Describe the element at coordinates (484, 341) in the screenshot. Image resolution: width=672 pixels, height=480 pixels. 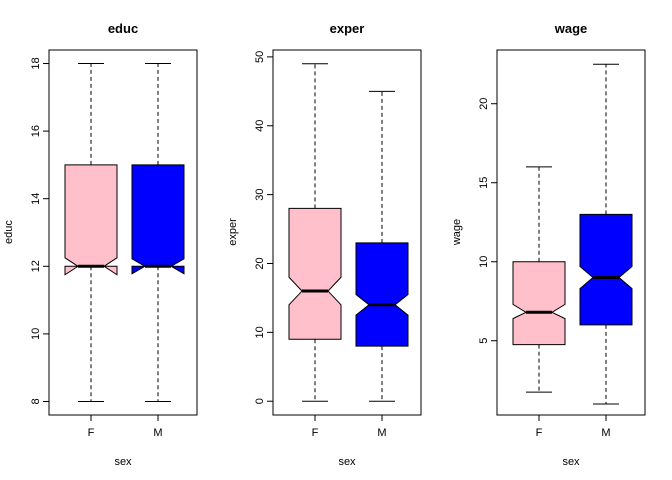
I see `y-tick-label: 5` at that location.